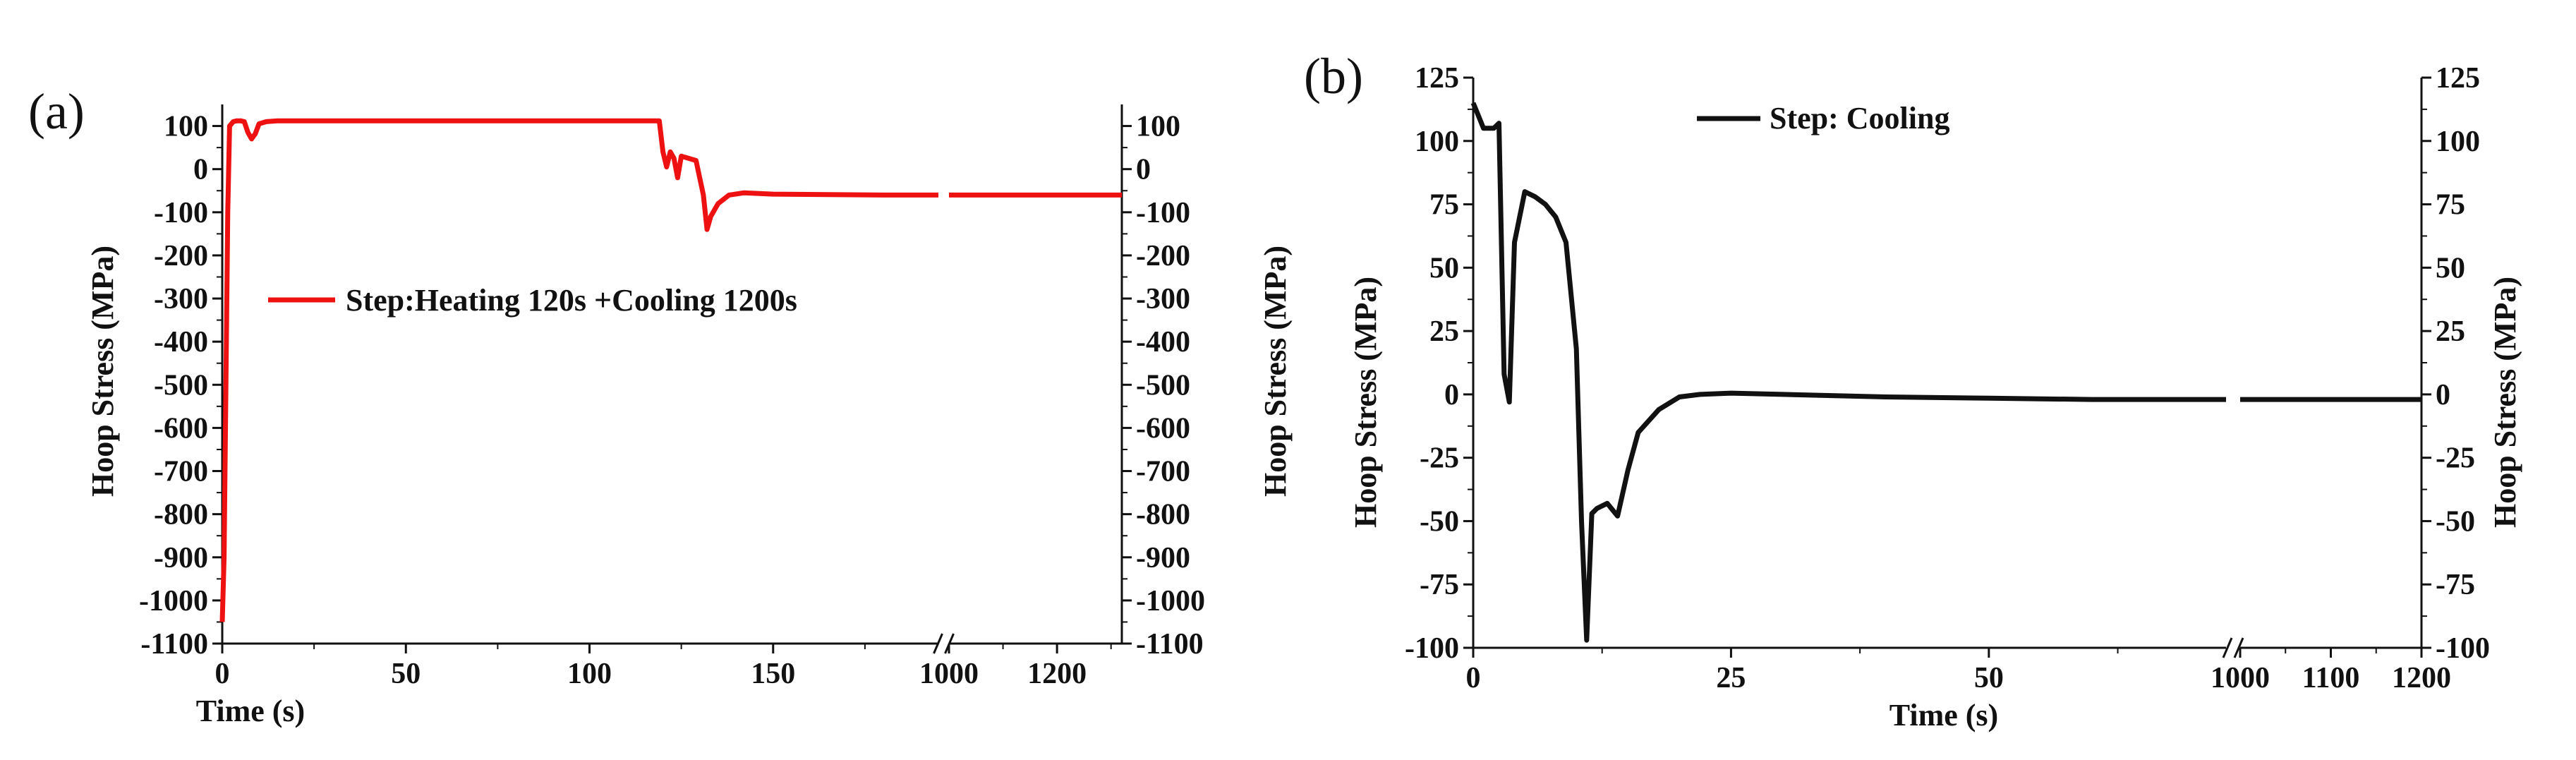  Describe the element at coordinates (2331, 678) in the screenshot. I see `x-tick-label: 1100` at that location.